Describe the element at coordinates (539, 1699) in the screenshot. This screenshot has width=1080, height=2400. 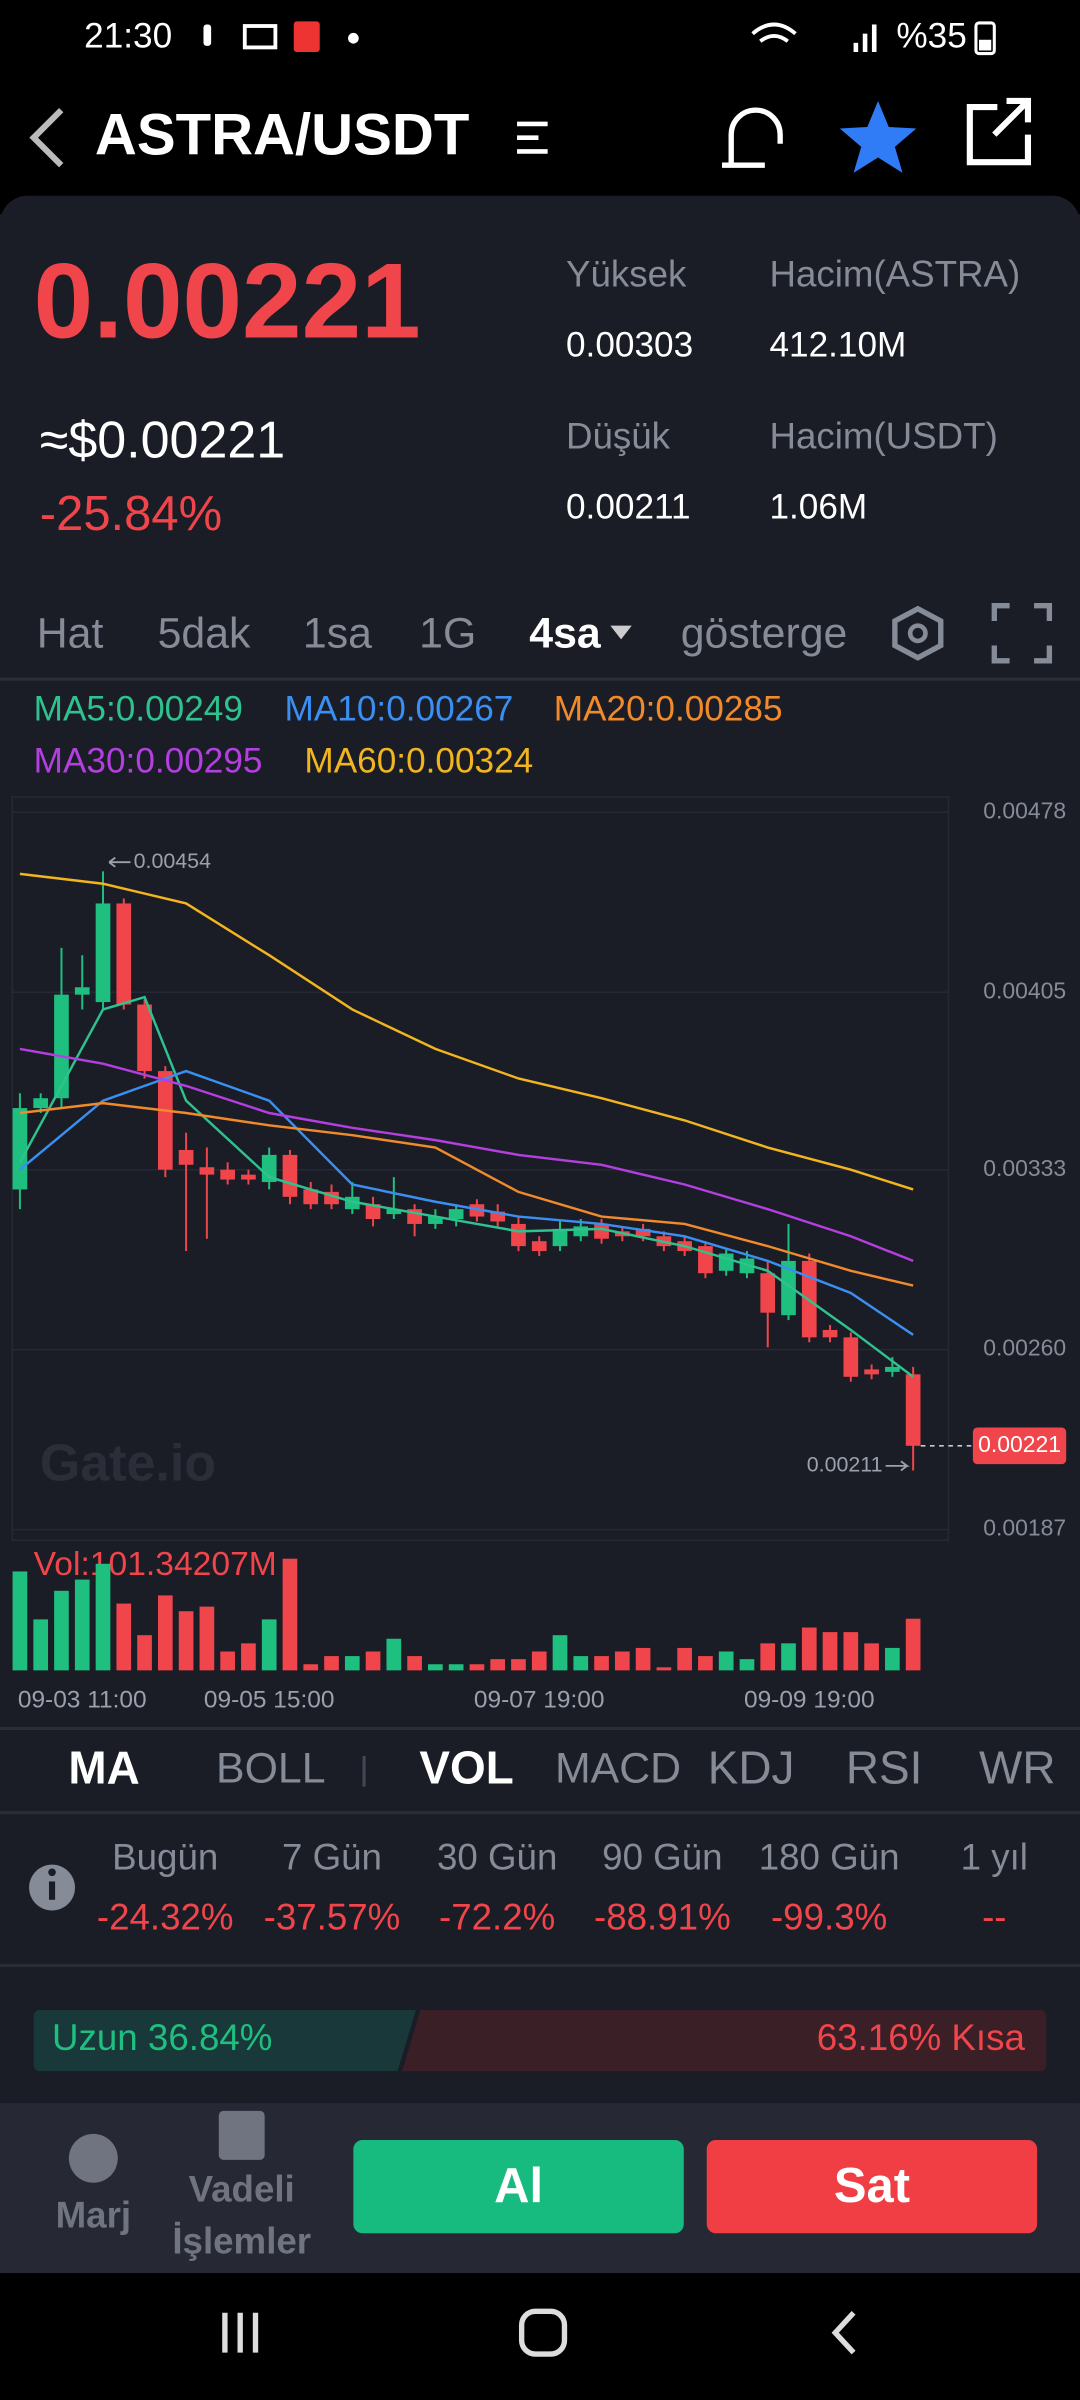
I see `x-tick-label: 09-07 19:00` at that location.